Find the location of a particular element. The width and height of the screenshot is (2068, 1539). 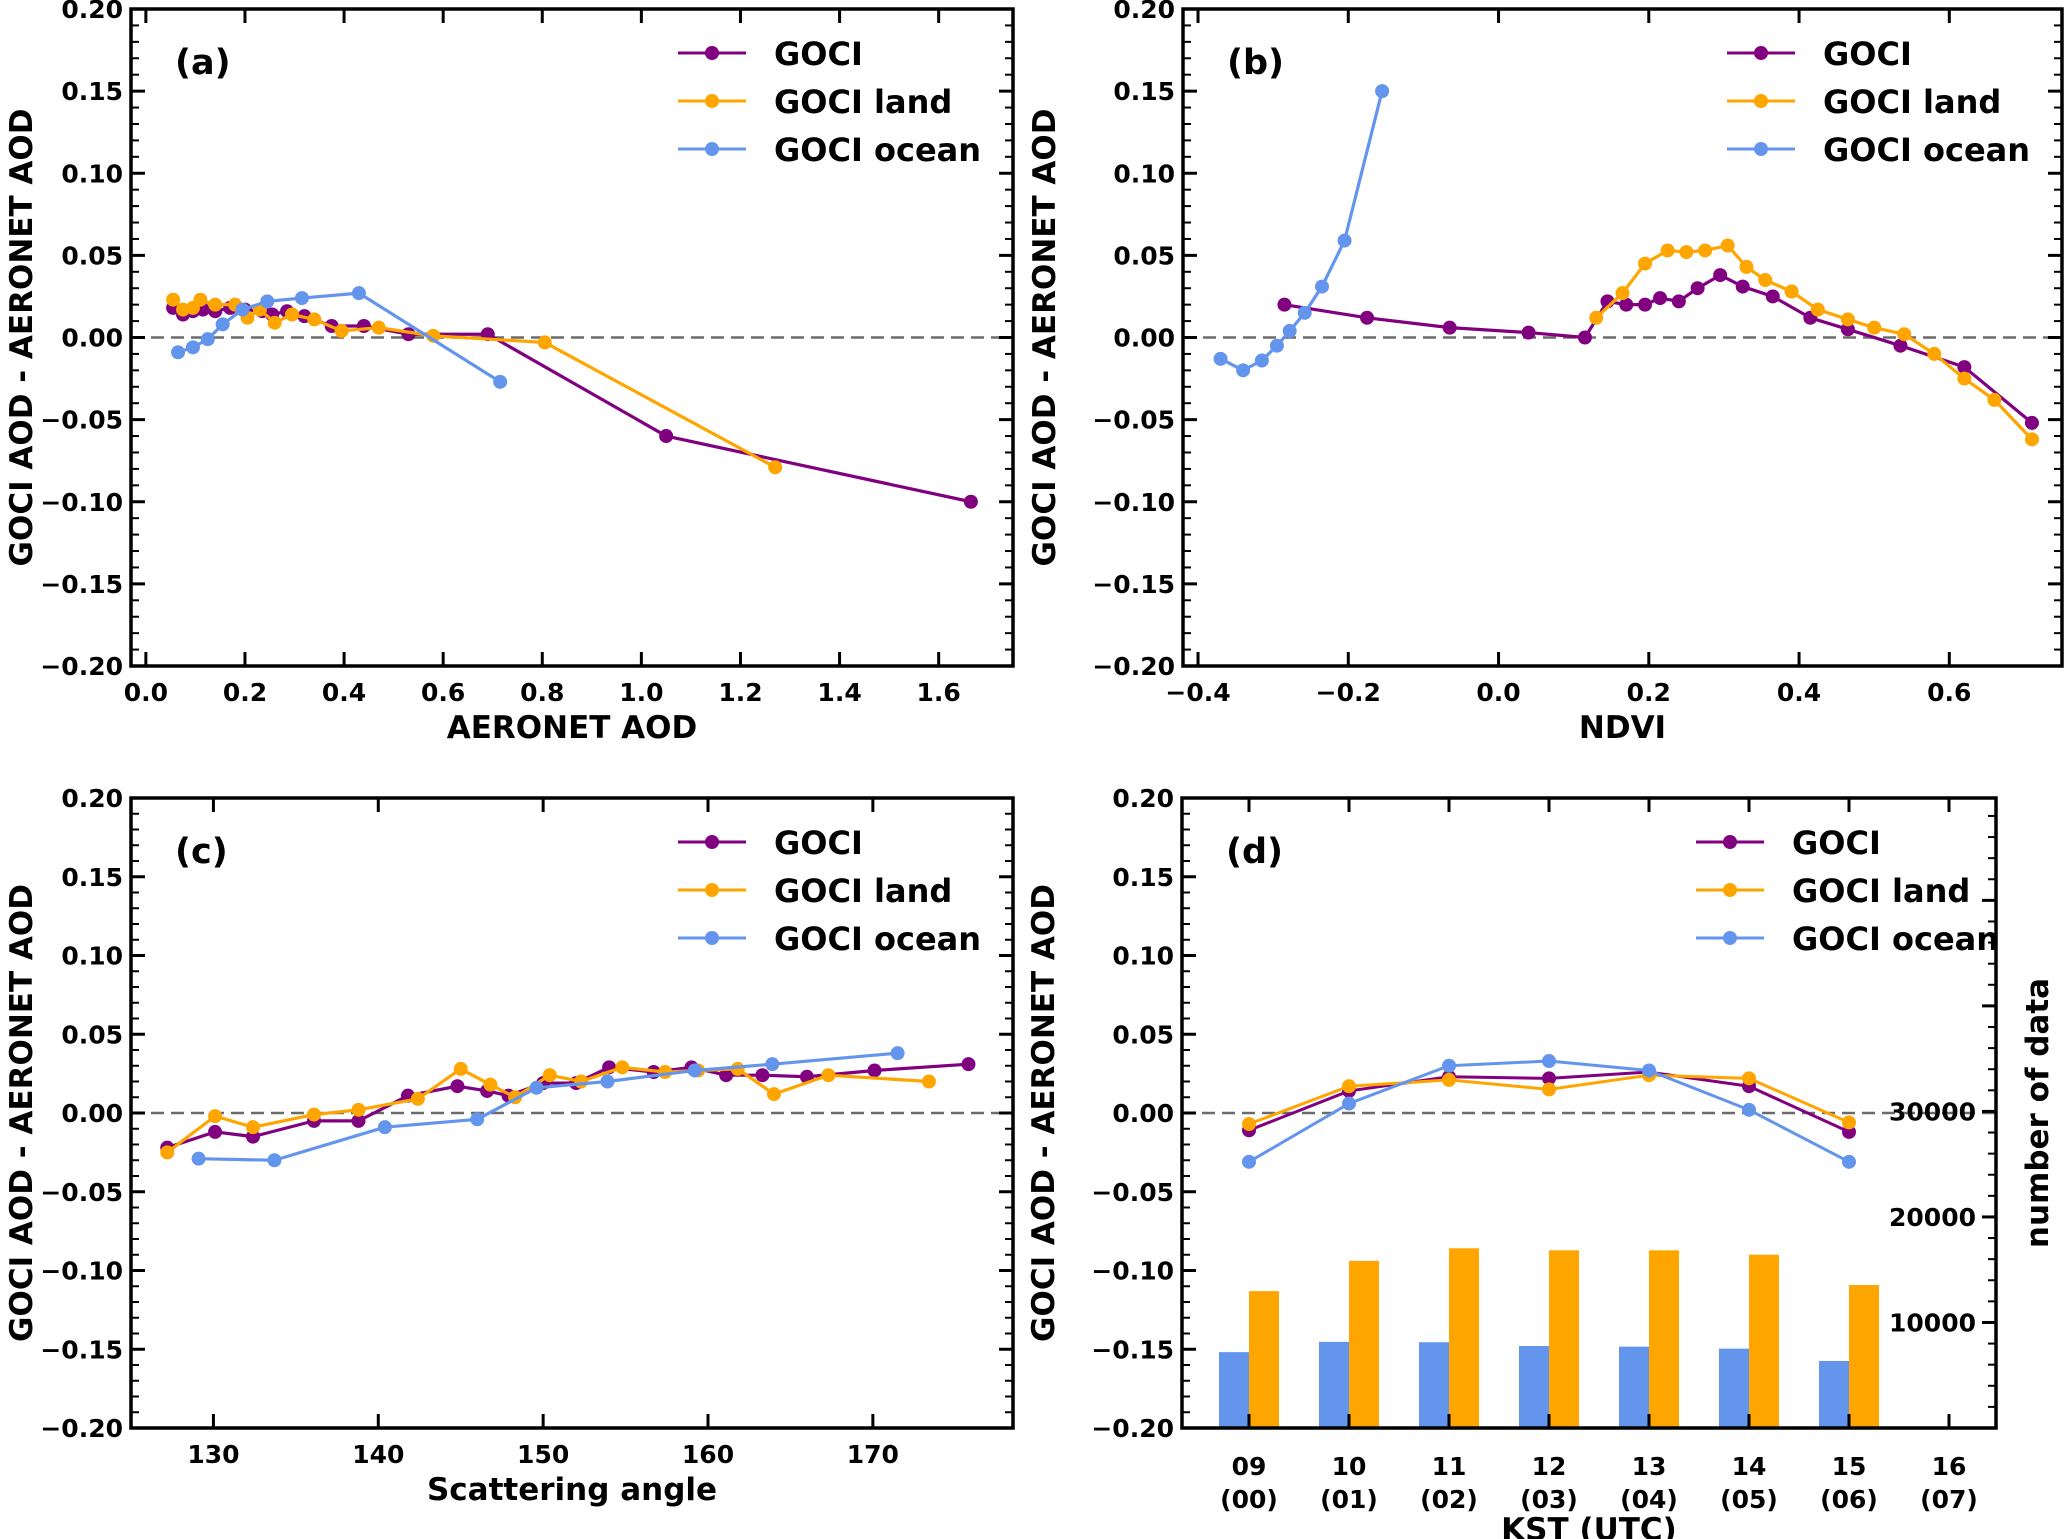

x-tick-label-kst: 09 is located at coordinates (1249, 1466).